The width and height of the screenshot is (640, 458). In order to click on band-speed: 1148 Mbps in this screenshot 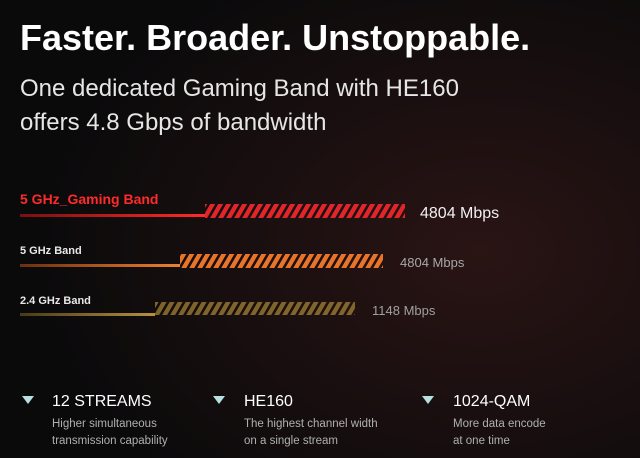, I will do `click(404, 310)`.